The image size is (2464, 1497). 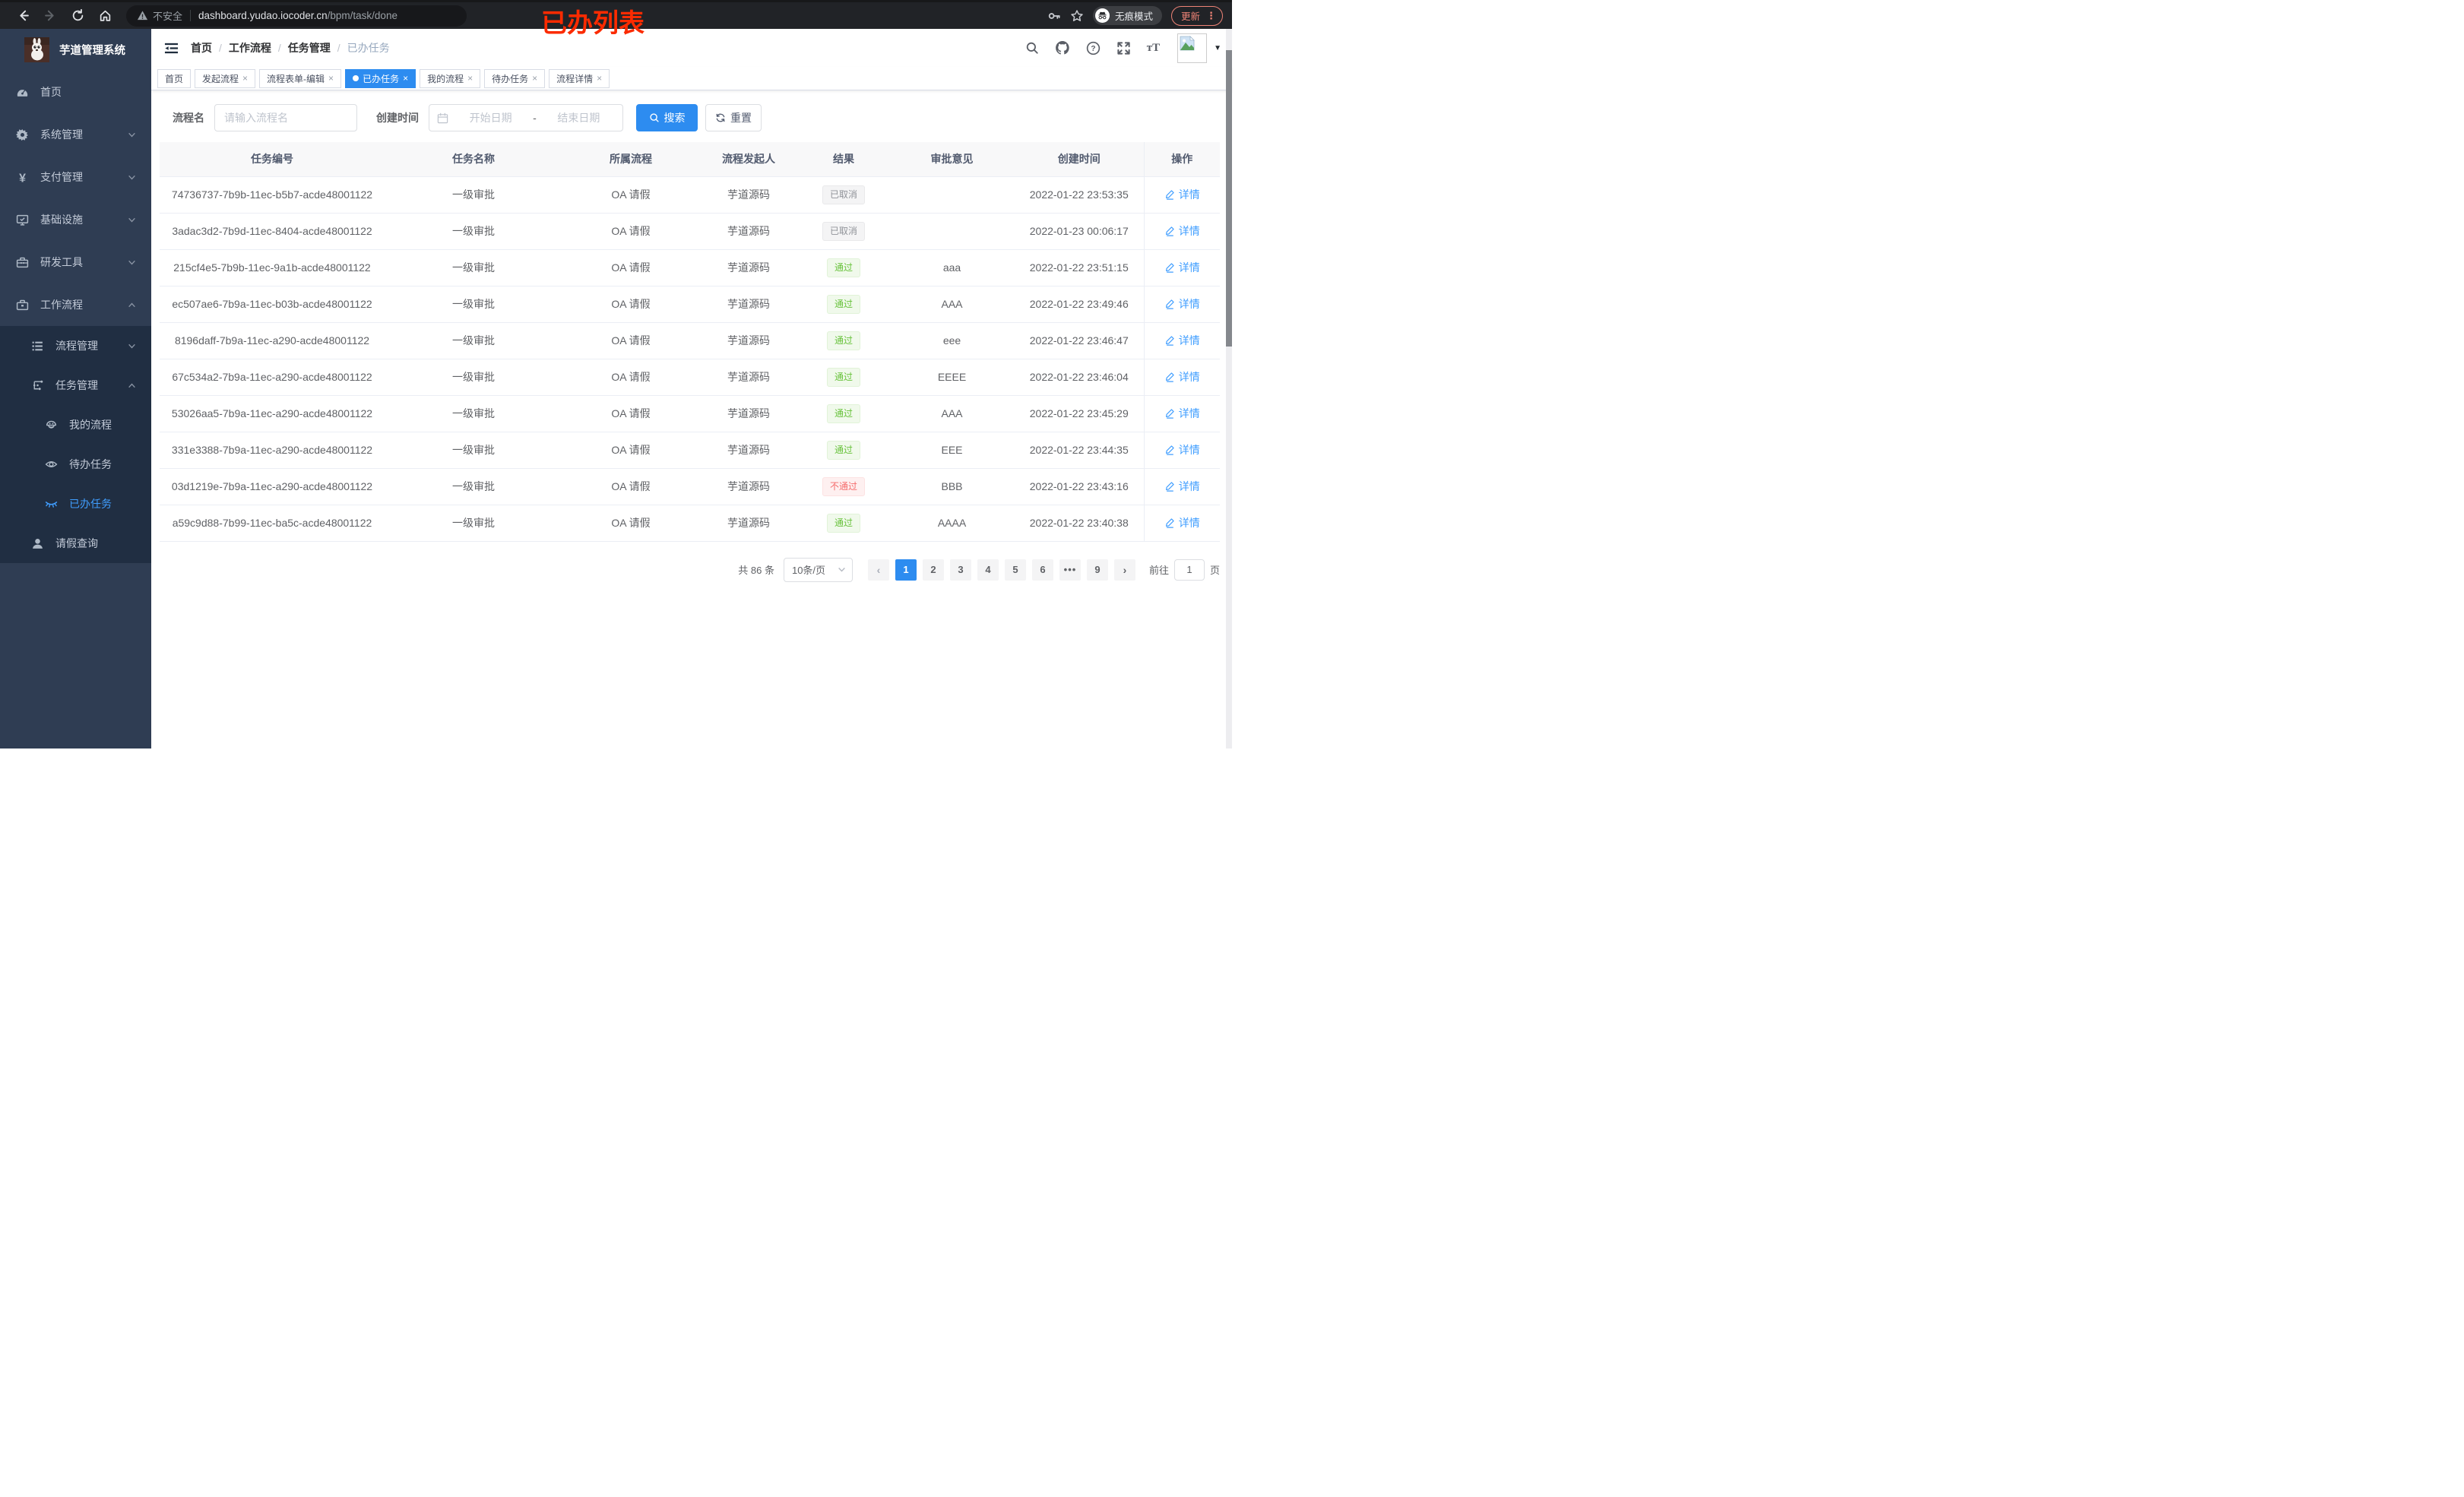 I want to click on forward-icon, so click(x=50, y=16).